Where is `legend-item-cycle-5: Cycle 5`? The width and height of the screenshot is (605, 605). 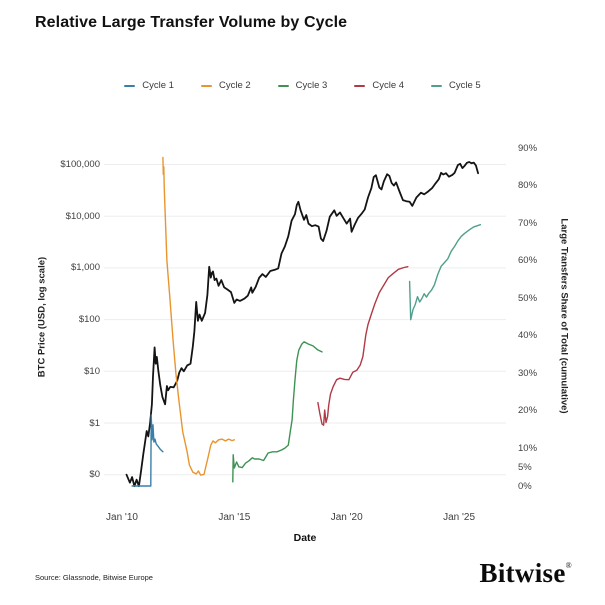 legend-item-cycle-5: Cycle 5 is located at coordinates (456, 85).